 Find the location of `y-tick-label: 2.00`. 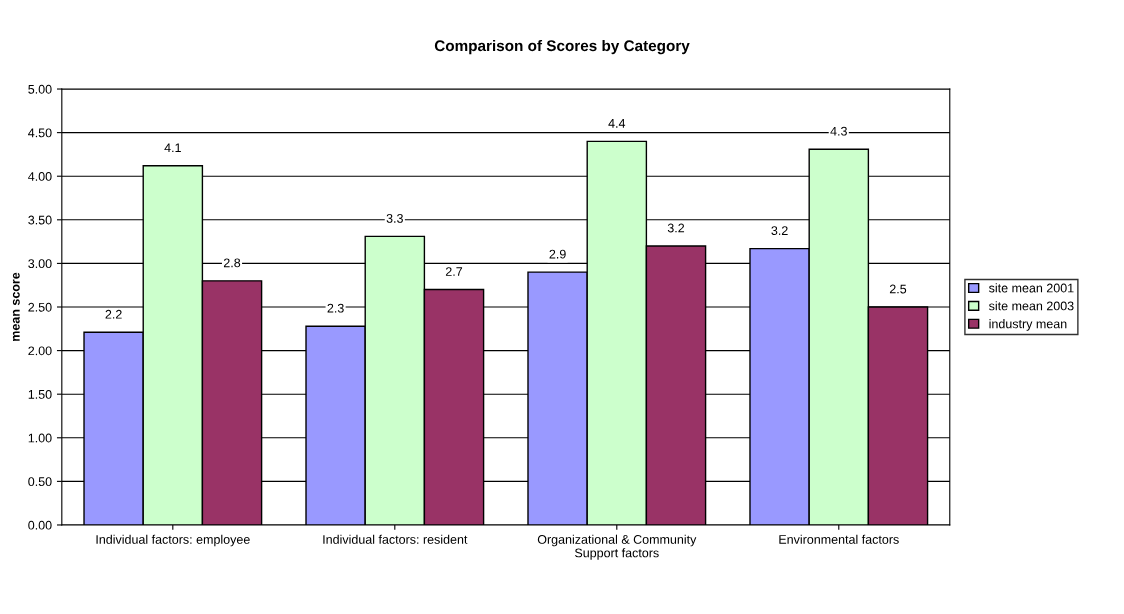

y-tick-label: 2.00 is located at coordinates (40, 351).